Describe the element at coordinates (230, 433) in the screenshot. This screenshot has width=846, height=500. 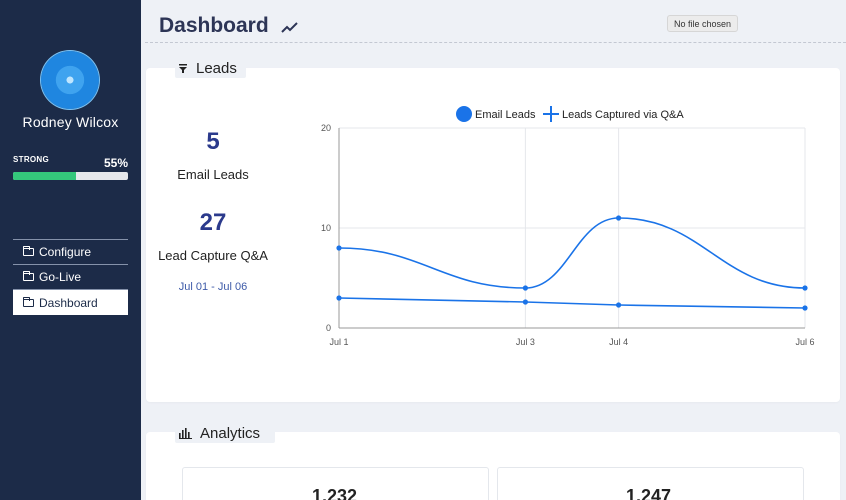
I see `analytics-section-title: Analytics` at that location.